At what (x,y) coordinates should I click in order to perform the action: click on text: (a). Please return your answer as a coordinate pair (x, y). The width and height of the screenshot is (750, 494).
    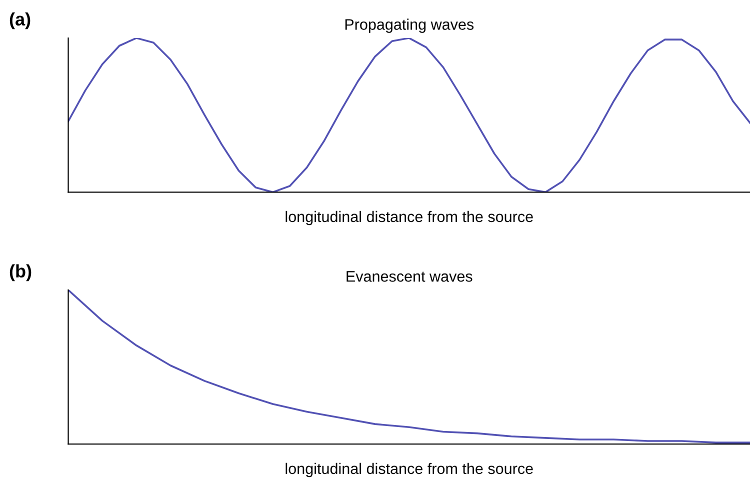
    Looking at the image, I should click on (20, 21).